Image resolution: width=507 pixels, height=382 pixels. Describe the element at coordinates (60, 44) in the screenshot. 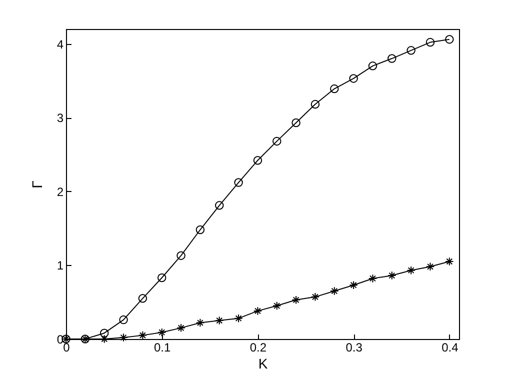

I see `y-tick-label: 4` at that location.